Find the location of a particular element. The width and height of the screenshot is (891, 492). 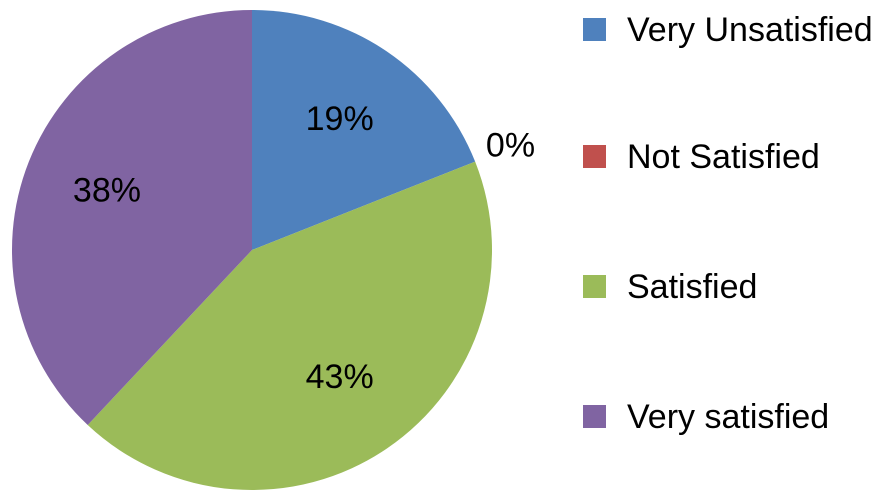

legend-item: Not Satisfied is located at coordinates (734, 157).